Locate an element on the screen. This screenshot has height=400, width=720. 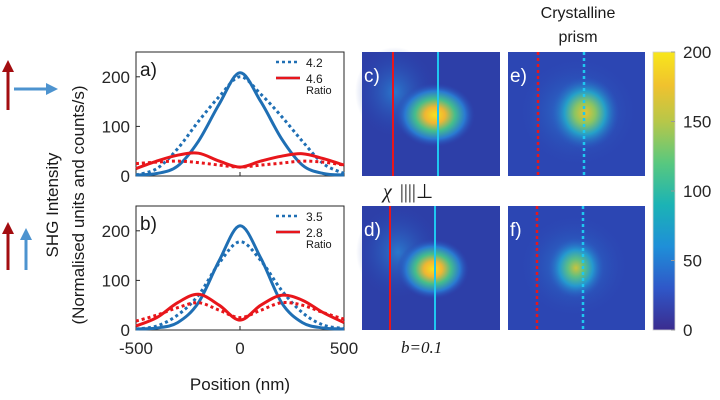
y-tick-label-b: 100 is located at coordinates (116, 280).